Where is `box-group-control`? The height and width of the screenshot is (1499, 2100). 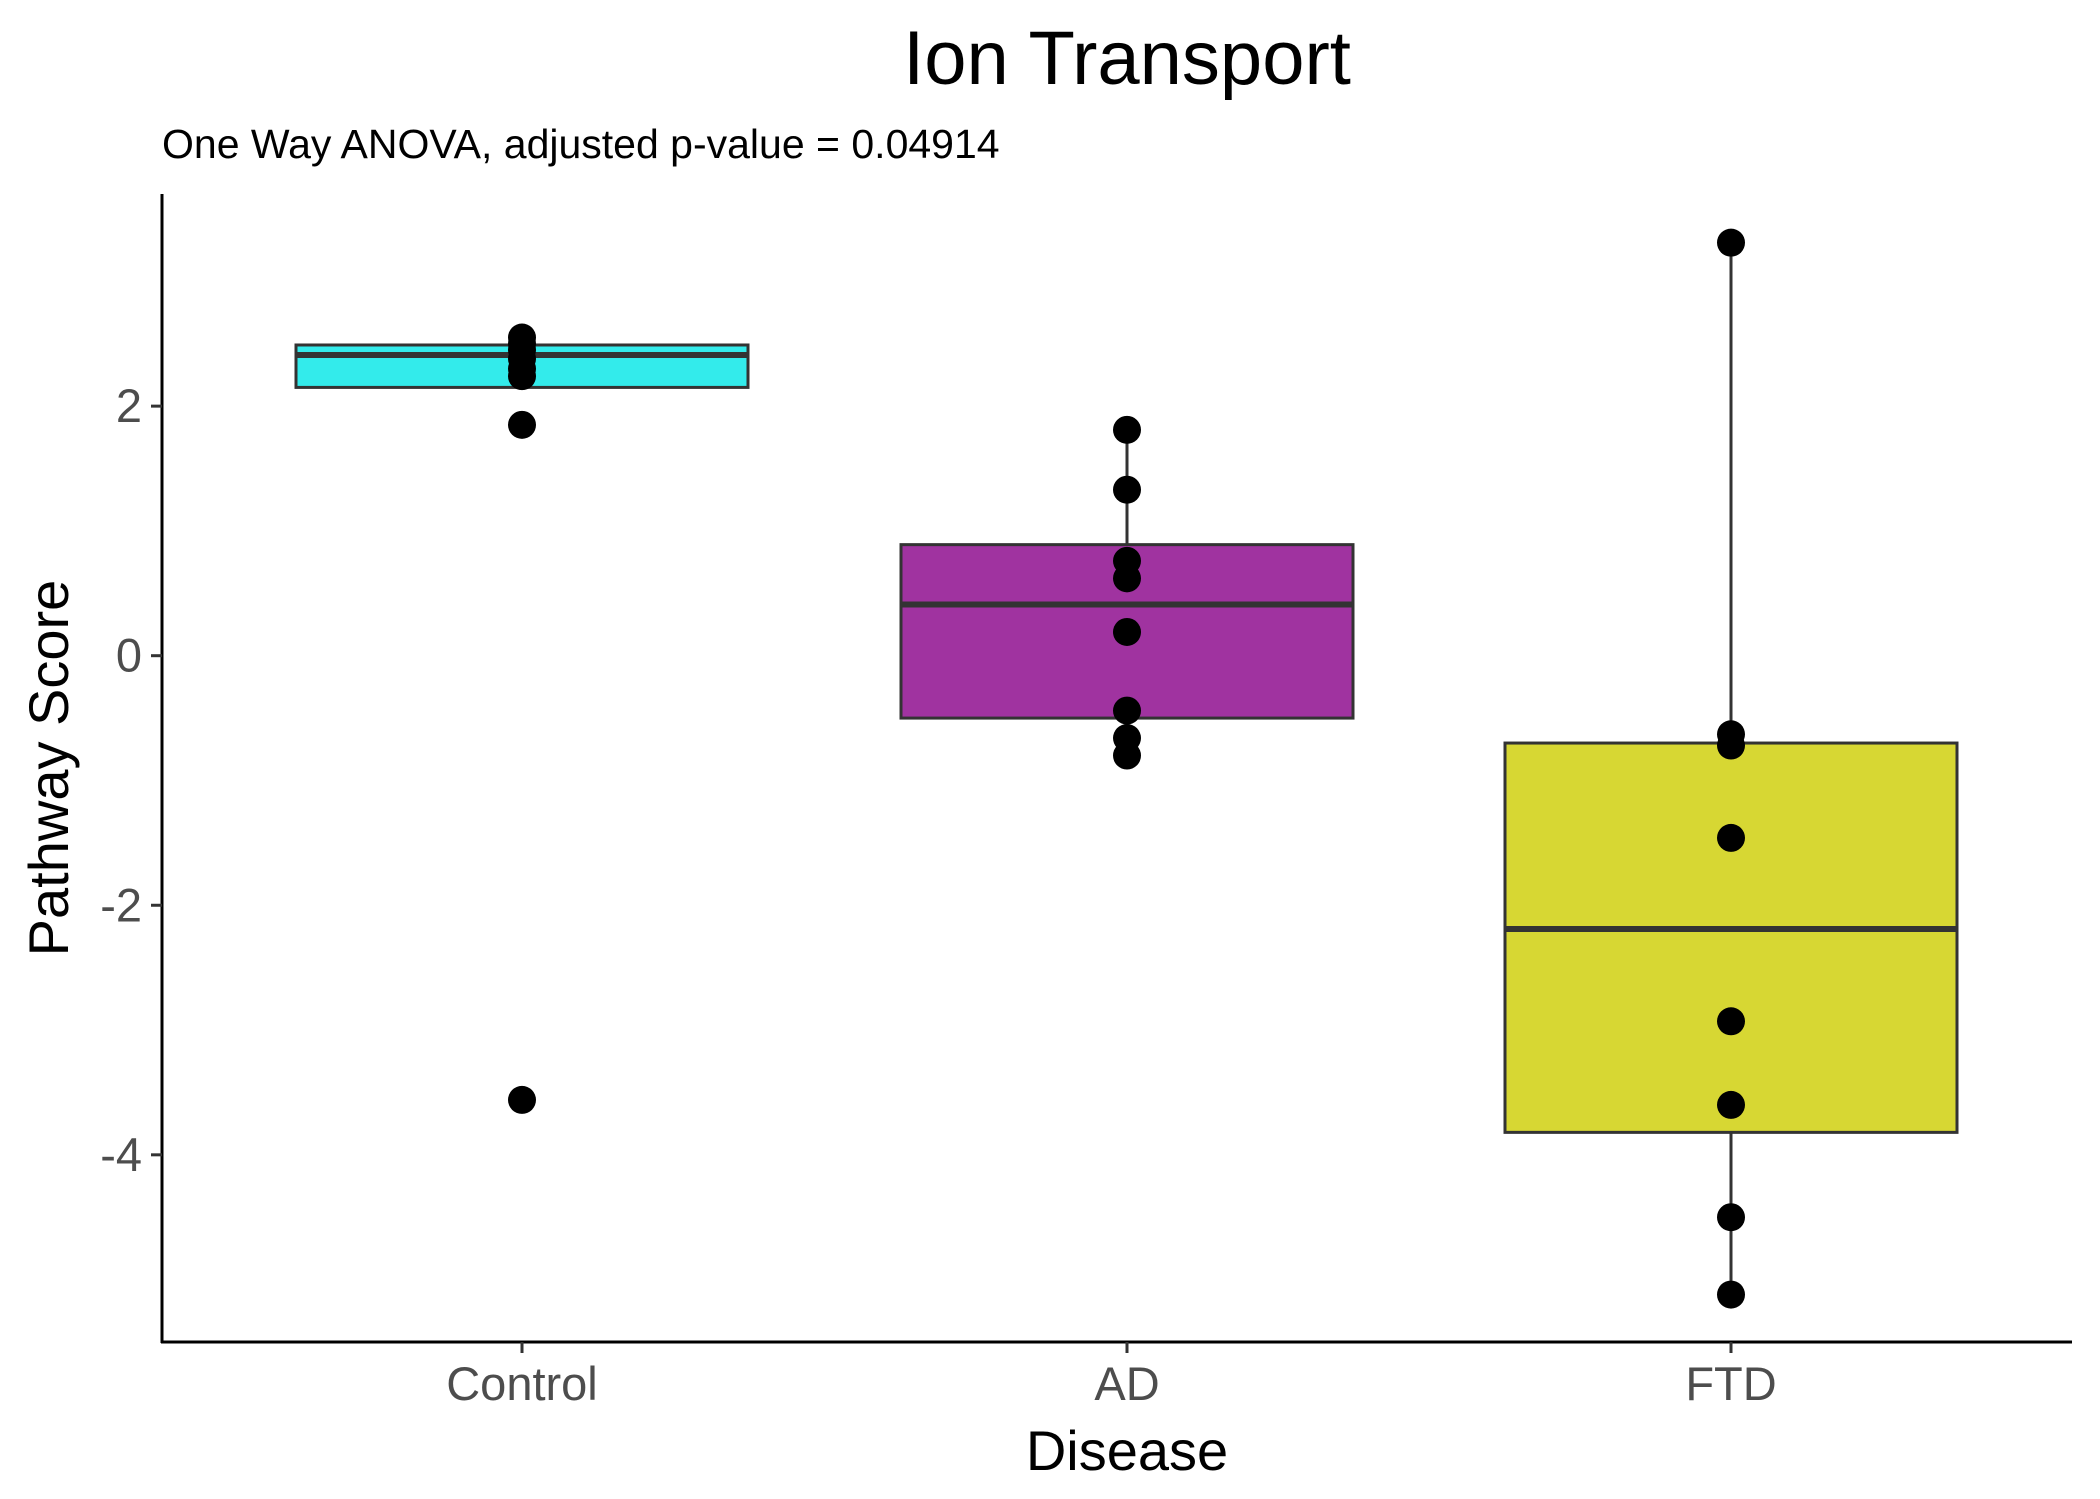
box-group-control is located at coordinates (522, 718).